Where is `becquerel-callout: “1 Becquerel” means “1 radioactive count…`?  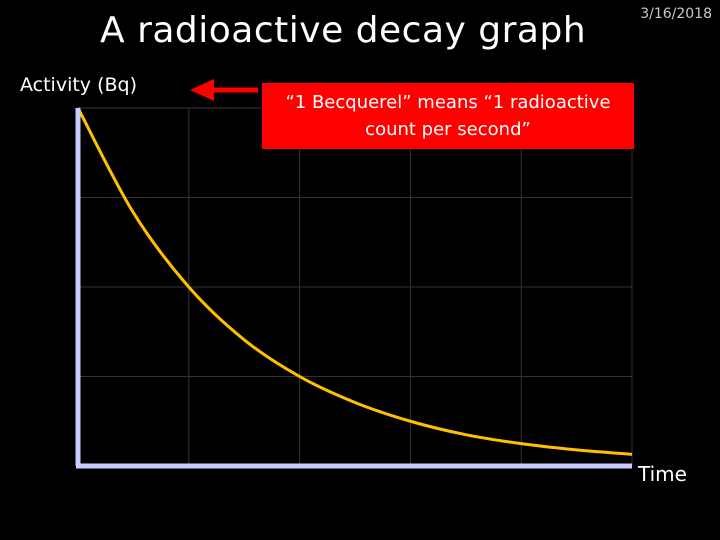
becquerel-callout: “1 Becquerel” means “1 radioactive count… is located at coordinates (448, 116).